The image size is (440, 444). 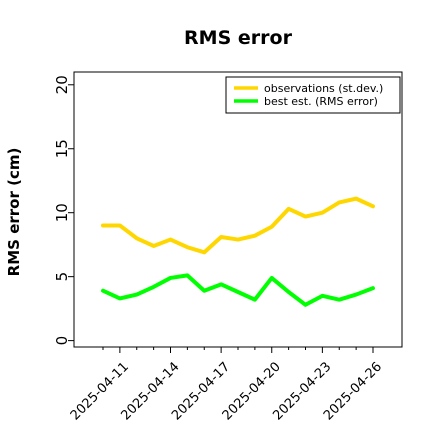 What do you see at coordinates (62, 148) in the screenshot?
I see `y-tick-label: 15` at bounding box center [62, 148].